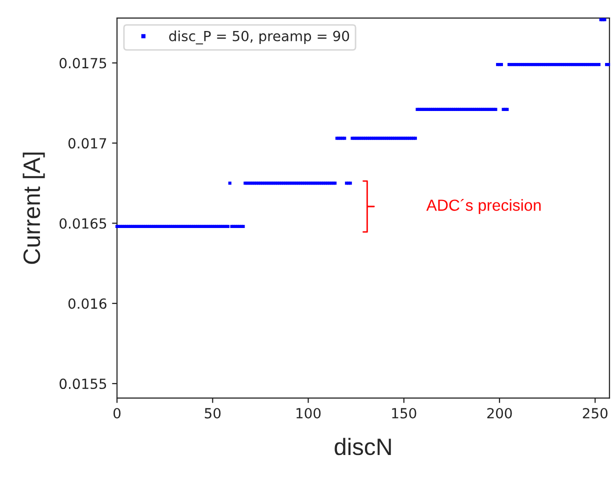 This screenshot has width=611, height=477. Describe the element at coordinates (499, 413) in the screenshot. I see `x-tick-label: 200` at that location.